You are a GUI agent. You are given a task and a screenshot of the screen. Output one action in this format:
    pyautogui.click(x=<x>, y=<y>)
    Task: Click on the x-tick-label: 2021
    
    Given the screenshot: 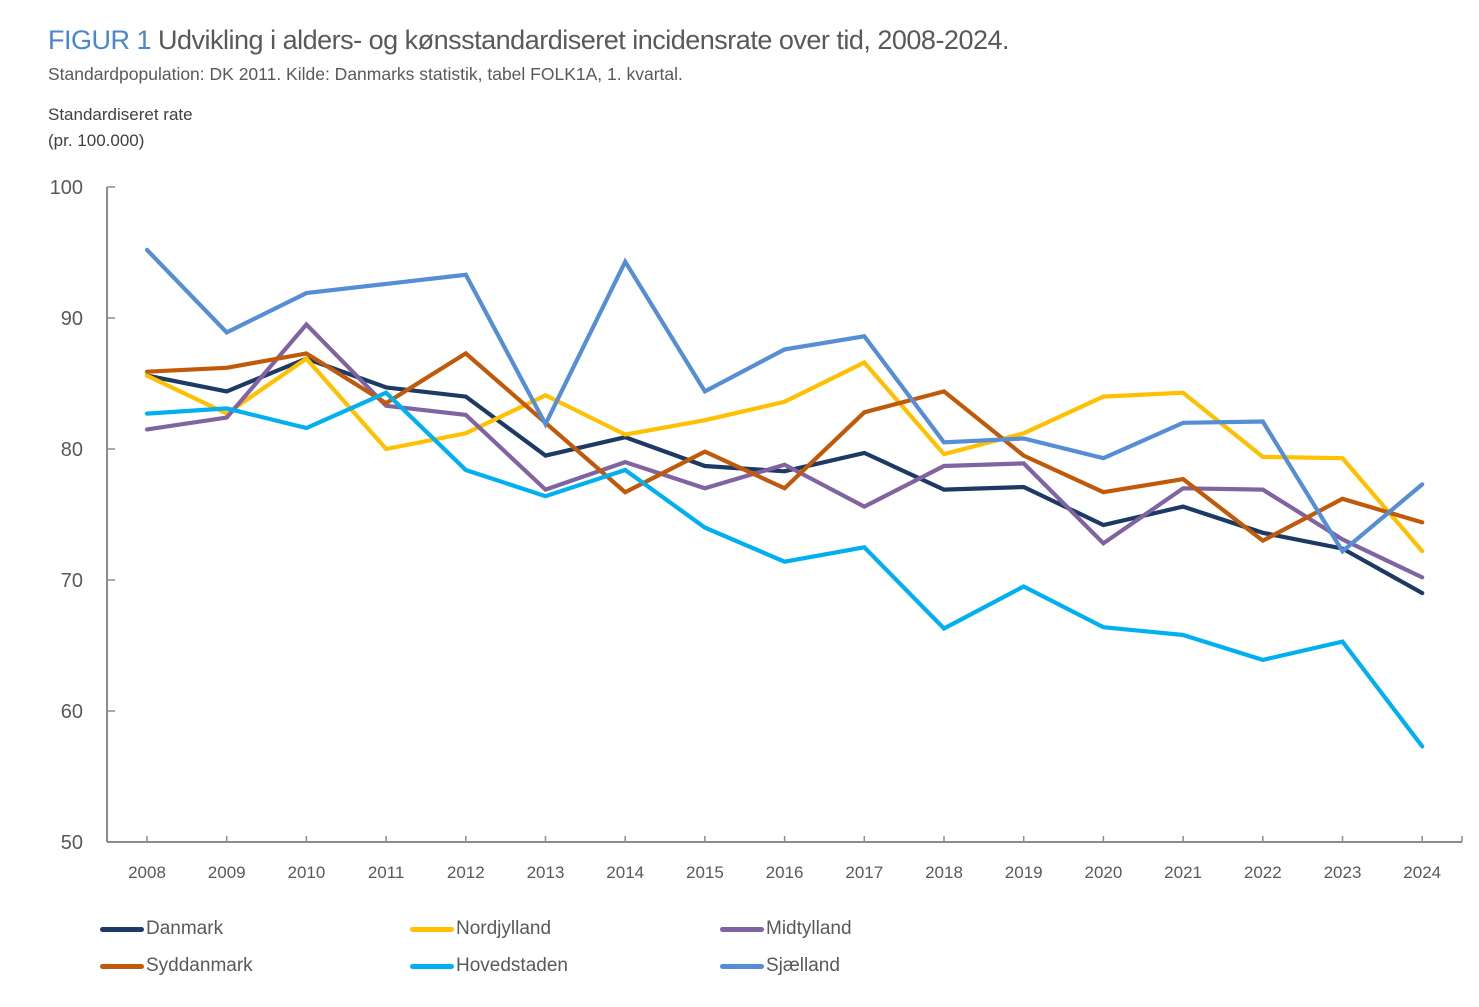 What is the action you would take?
    pyautogui.click(x=1183, y=872)
    